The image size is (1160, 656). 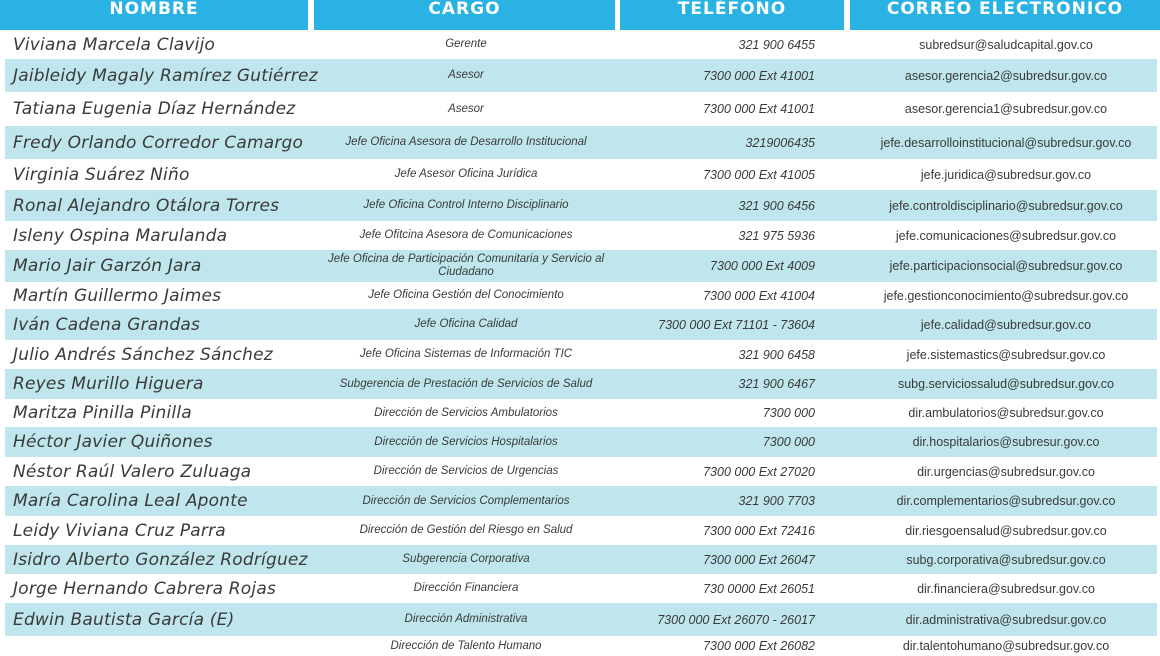 I want to click on cell-telefono: 7300 000 Ext 71101 - 73604, so click(x=736, y=324).